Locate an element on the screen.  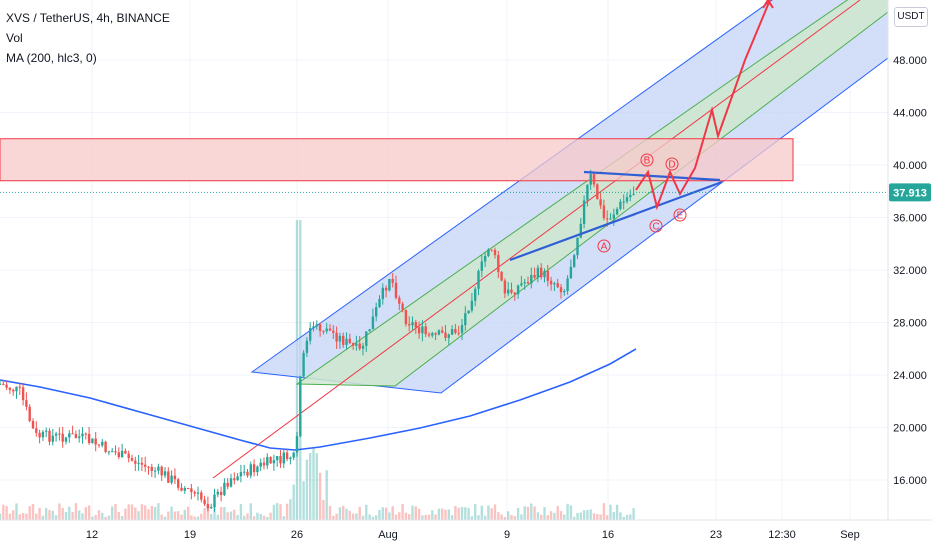
time-tick-label: 23 is located at coordinates (716, 535).